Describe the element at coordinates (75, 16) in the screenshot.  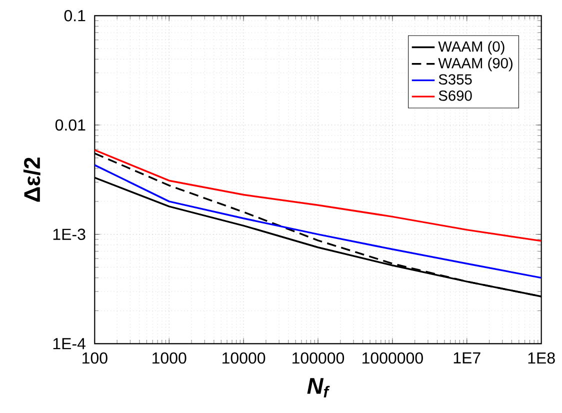
I see `y-tick-label: 0.1` at that location.